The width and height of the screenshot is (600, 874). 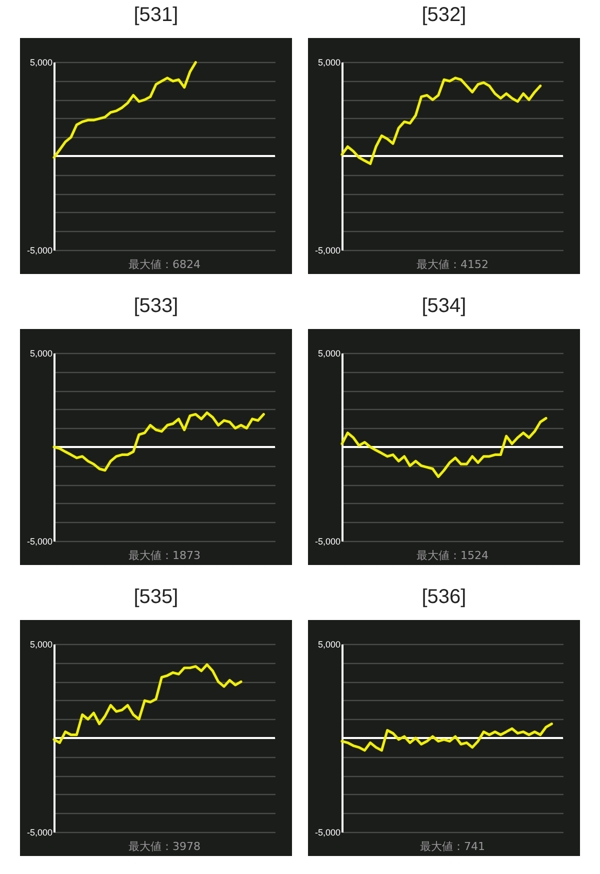 I want to click on chart-title: [532], so click(x=444, y=15).